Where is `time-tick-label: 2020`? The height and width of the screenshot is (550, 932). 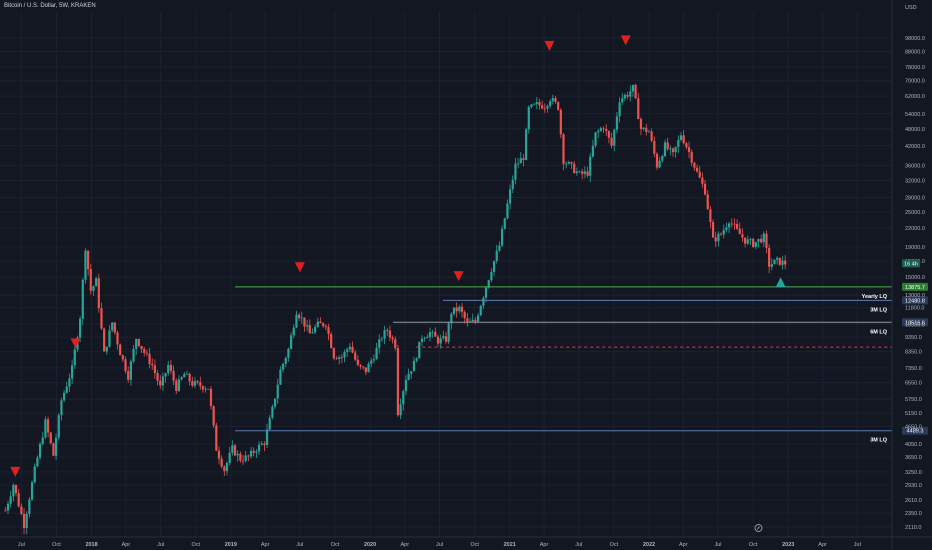 time-tick-label: 2020 is located at coordinates (370, 545).